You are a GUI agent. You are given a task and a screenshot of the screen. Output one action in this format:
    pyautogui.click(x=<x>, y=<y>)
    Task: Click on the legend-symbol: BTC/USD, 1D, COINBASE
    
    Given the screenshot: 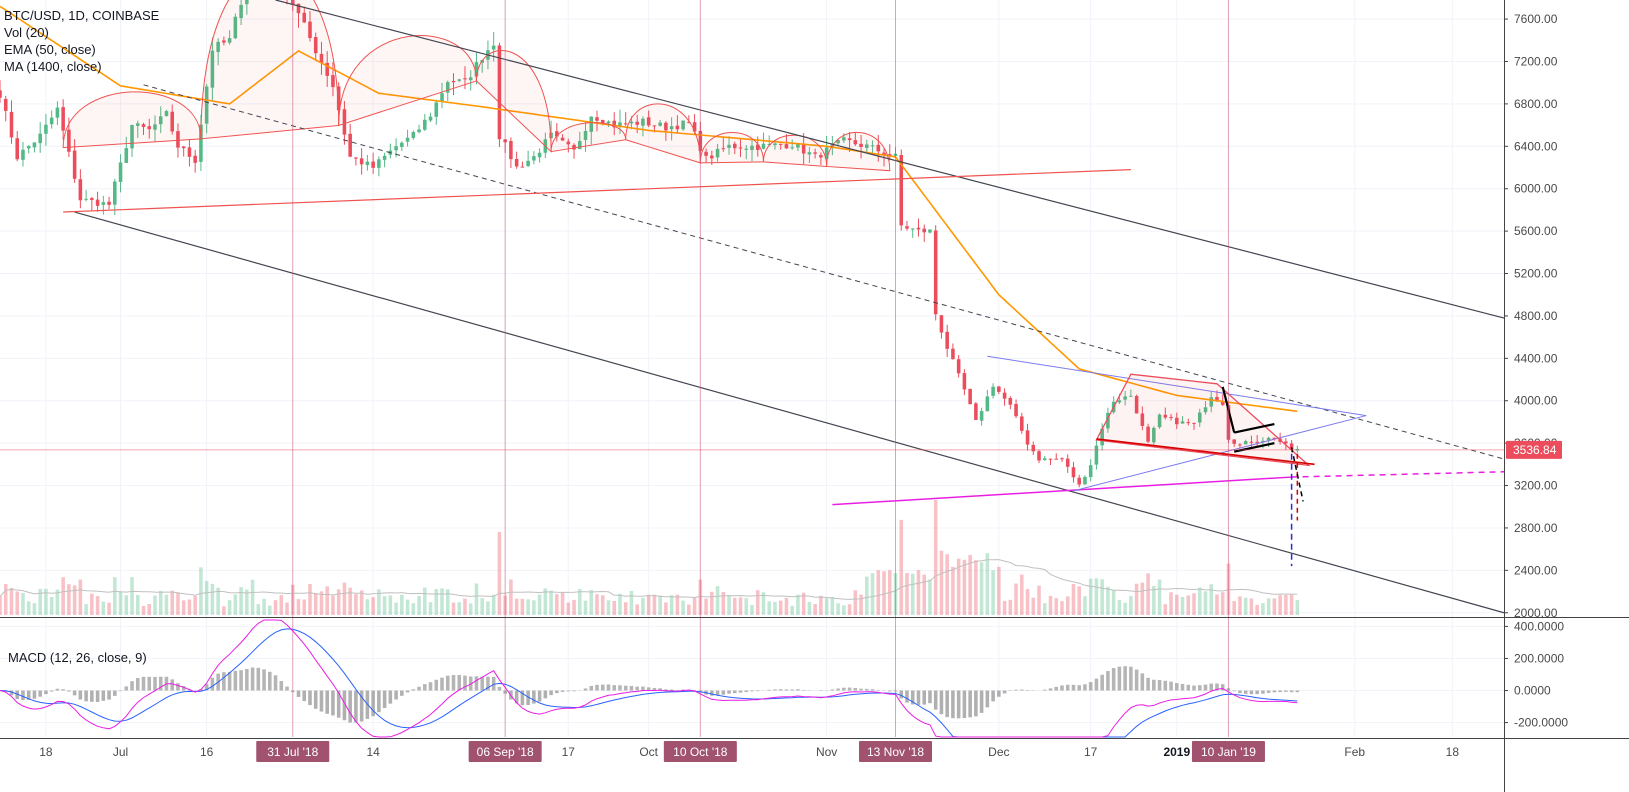 What is the action you would take?
    pyautogui.click(x=82, y=15)
    